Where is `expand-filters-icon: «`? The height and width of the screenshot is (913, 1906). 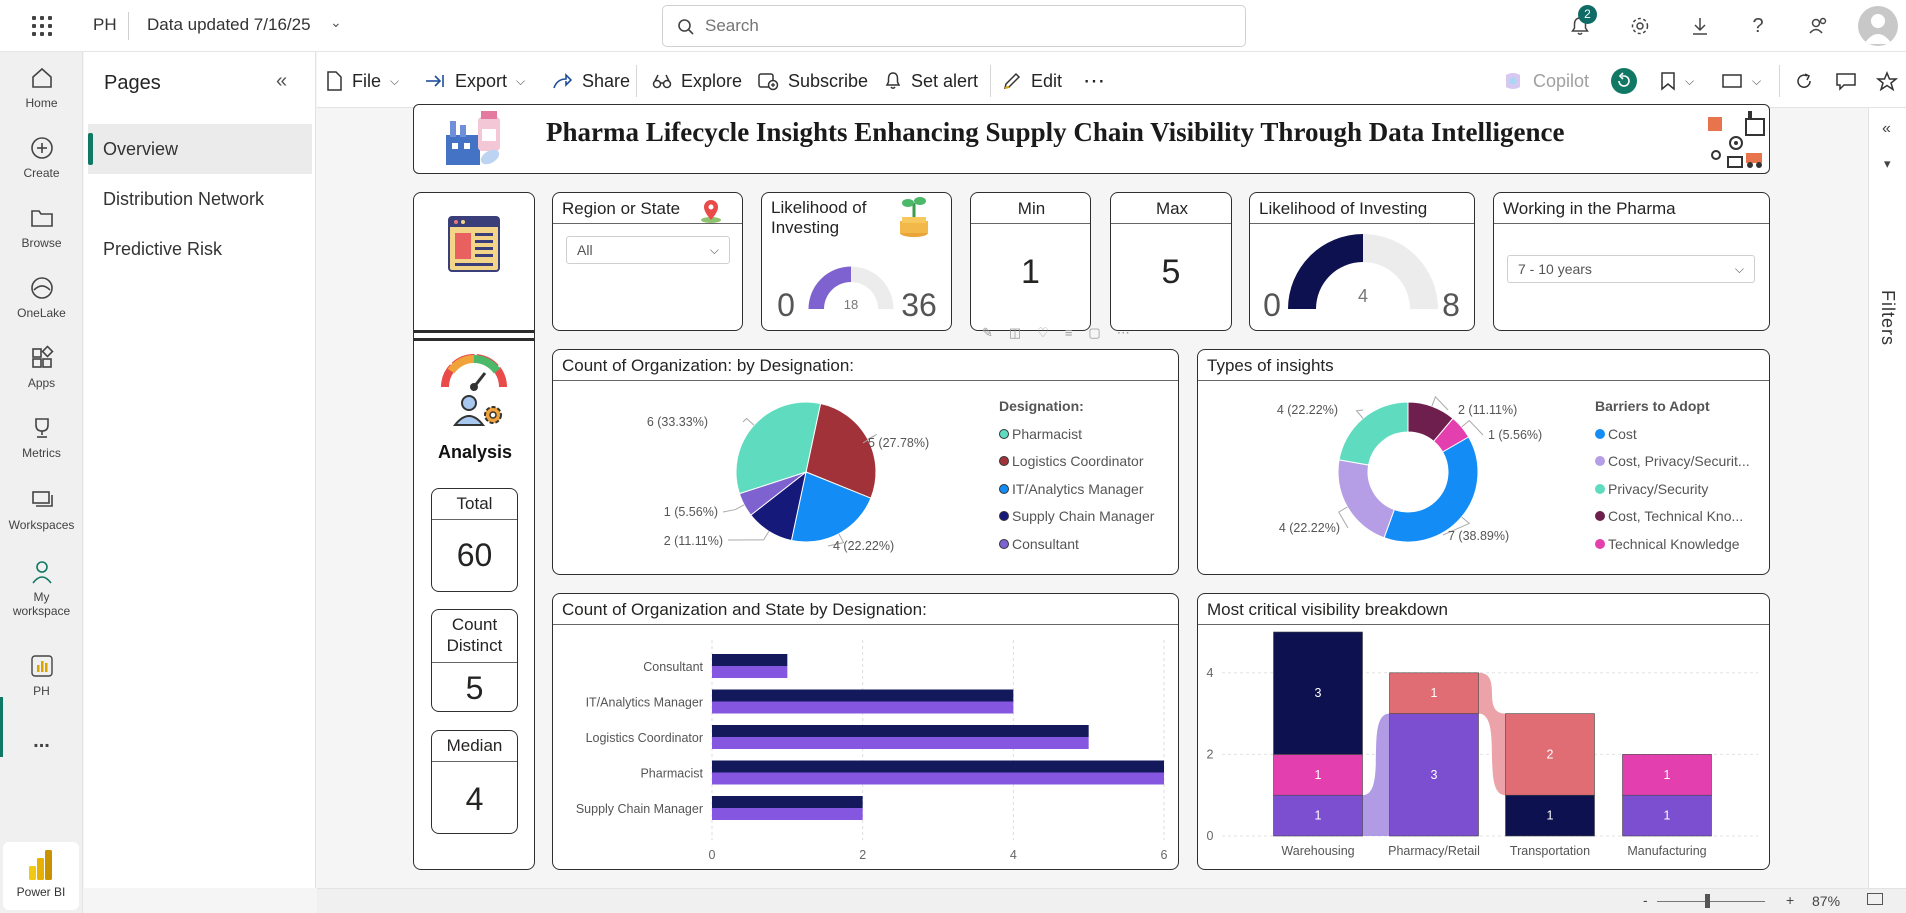 expand-filters-icon: « is located at coordinates (1886, 128).